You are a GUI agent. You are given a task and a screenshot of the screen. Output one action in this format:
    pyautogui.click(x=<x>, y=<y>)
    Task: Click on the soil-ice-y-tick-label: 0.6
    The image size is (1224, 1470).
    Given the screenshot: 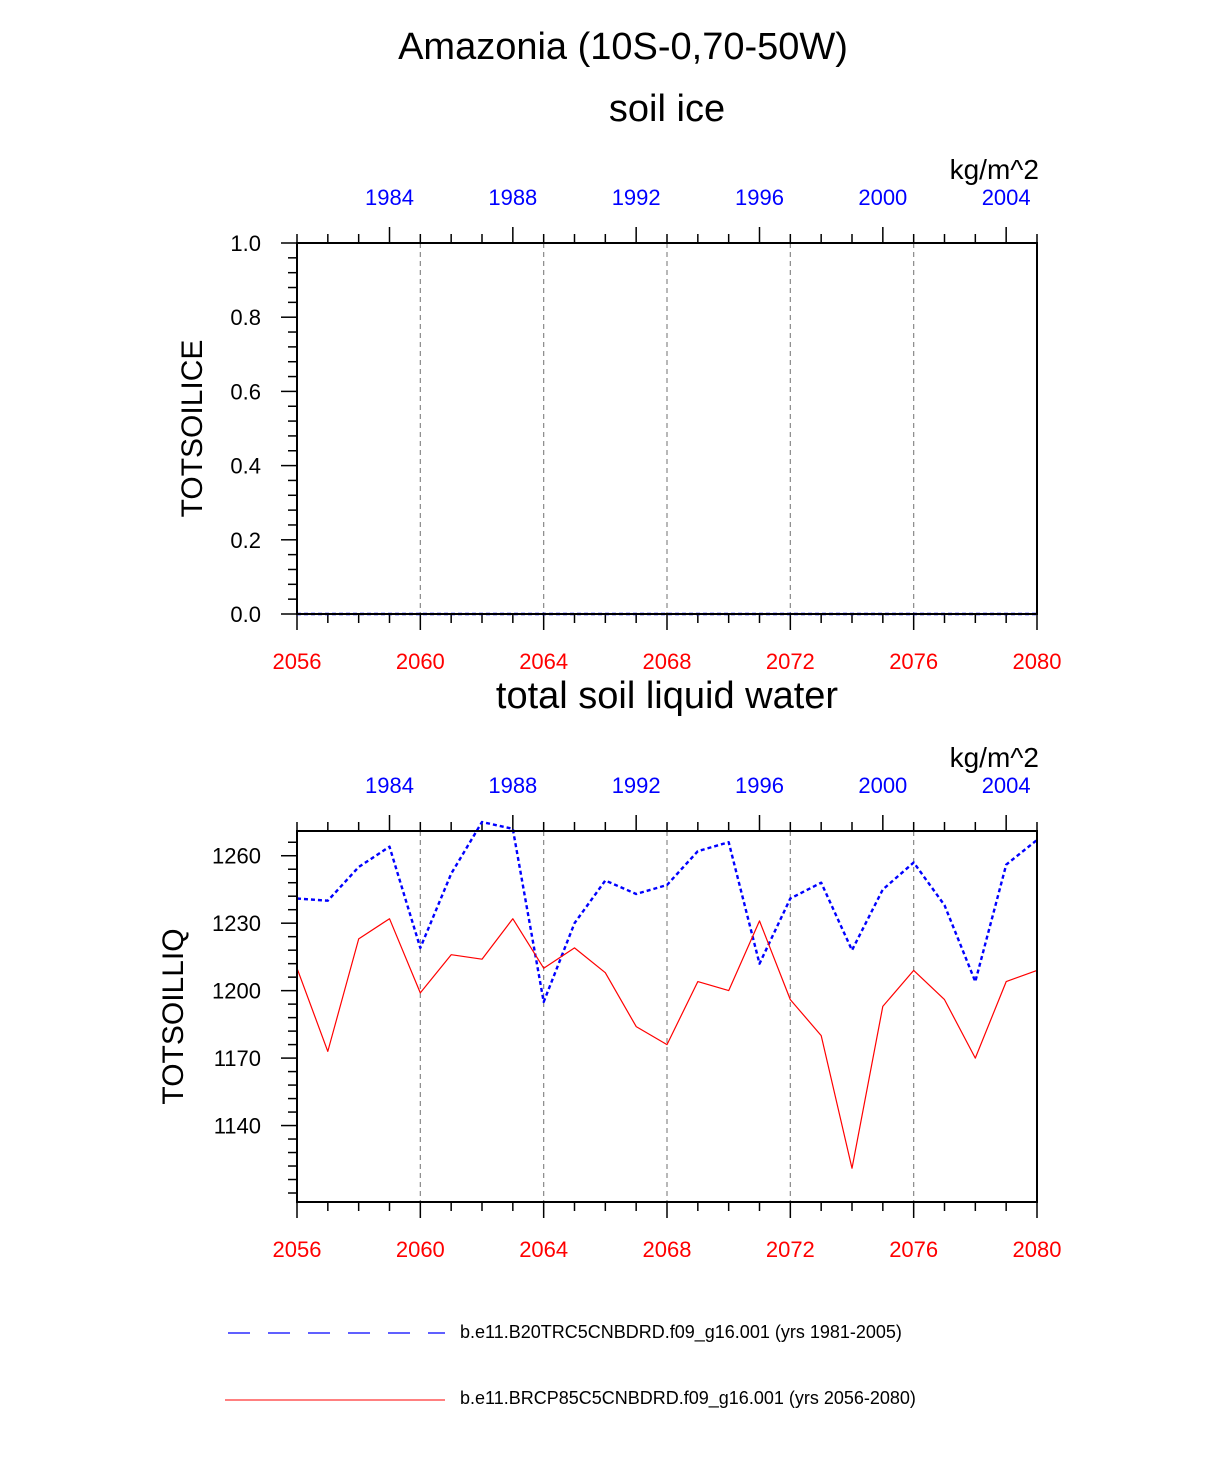 What is the action you would take?
    pyautogui.click(x=245, y=391)
    